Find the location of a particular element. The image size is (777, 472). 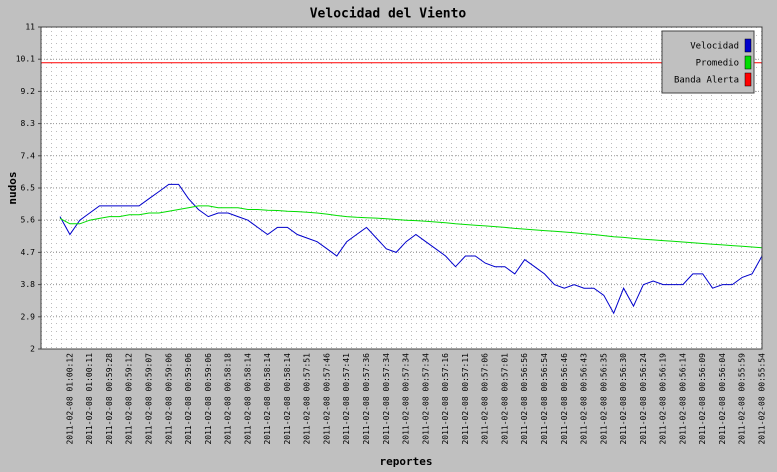

y-tick-label: 4.7 is located at coordinates (28, 252).